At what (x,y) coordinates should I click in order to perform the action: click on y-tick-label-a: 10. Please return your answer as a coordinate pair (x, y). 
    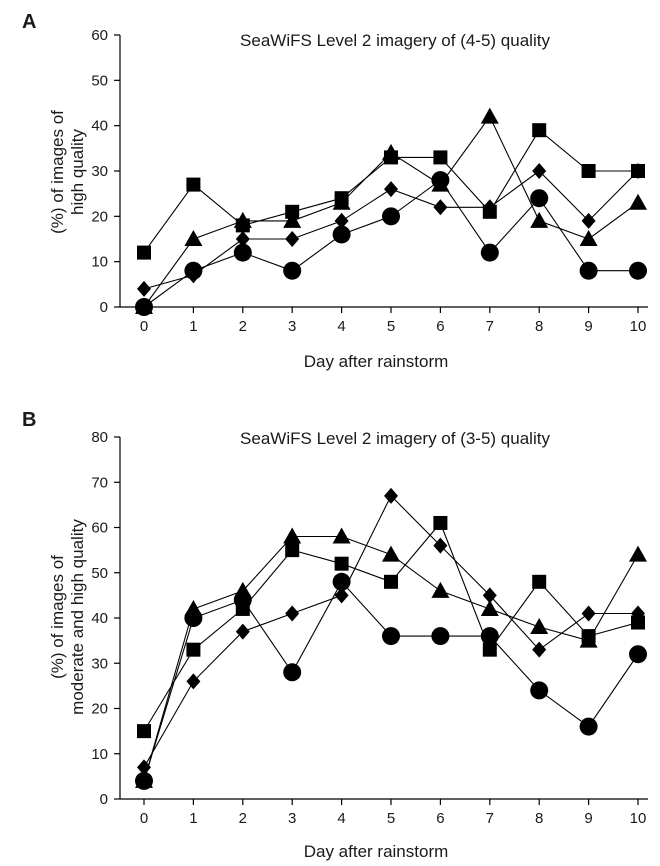
    Looking at the image, I should click on (99, 262).